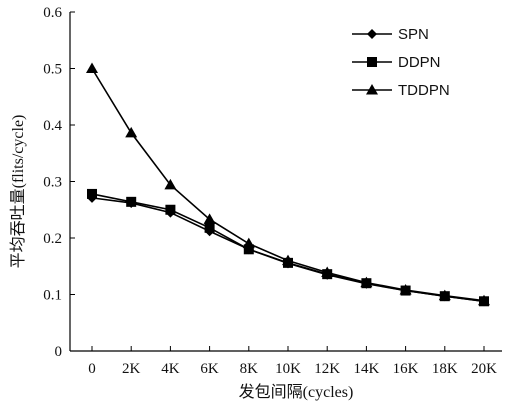 The height and width of the screenshot is (405, 510). I want to click on y-tick-label: 0.6, so click(52, 13).